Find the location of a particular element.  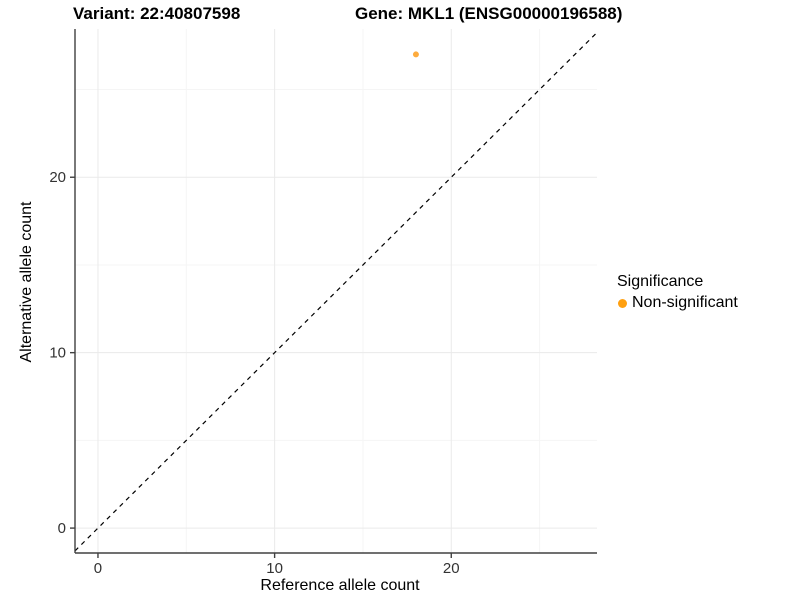

legend-point-icon is located at coordinates (622, 303).